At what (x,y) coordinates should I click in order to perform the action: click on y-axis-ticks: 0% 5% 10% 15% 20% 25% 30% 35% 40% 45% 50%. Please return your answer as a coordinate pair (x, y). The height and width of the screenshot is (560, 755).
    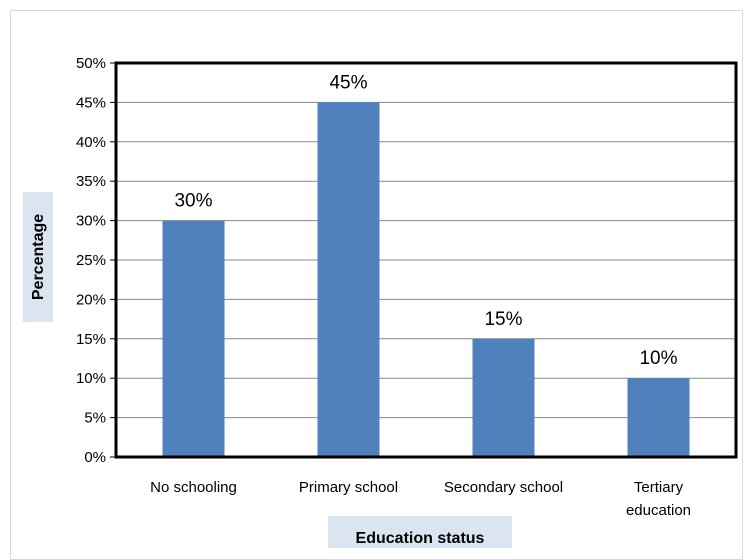
    Looking at the image, I should click on (96, 260).